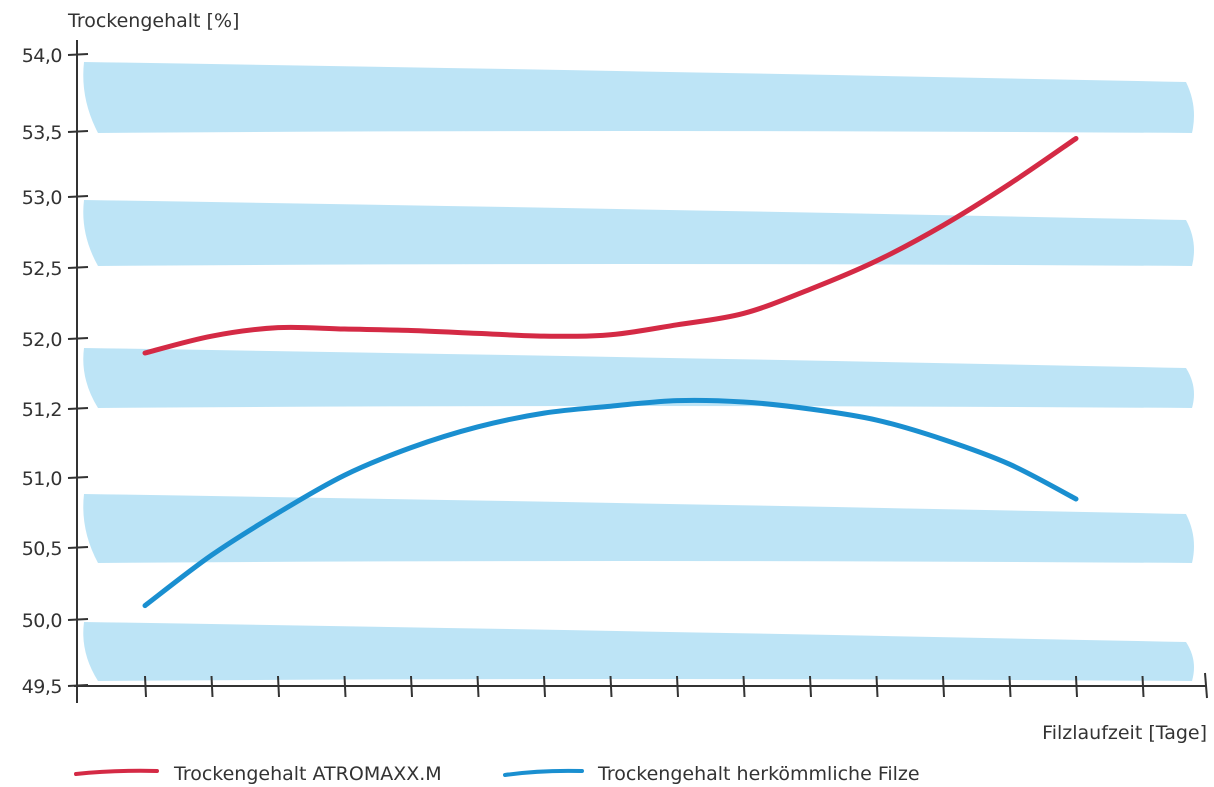 Image resolution: width=1214 pixels, height=787 pixels. I want to click on y-tick-label: 53,0, so click(42, 198).